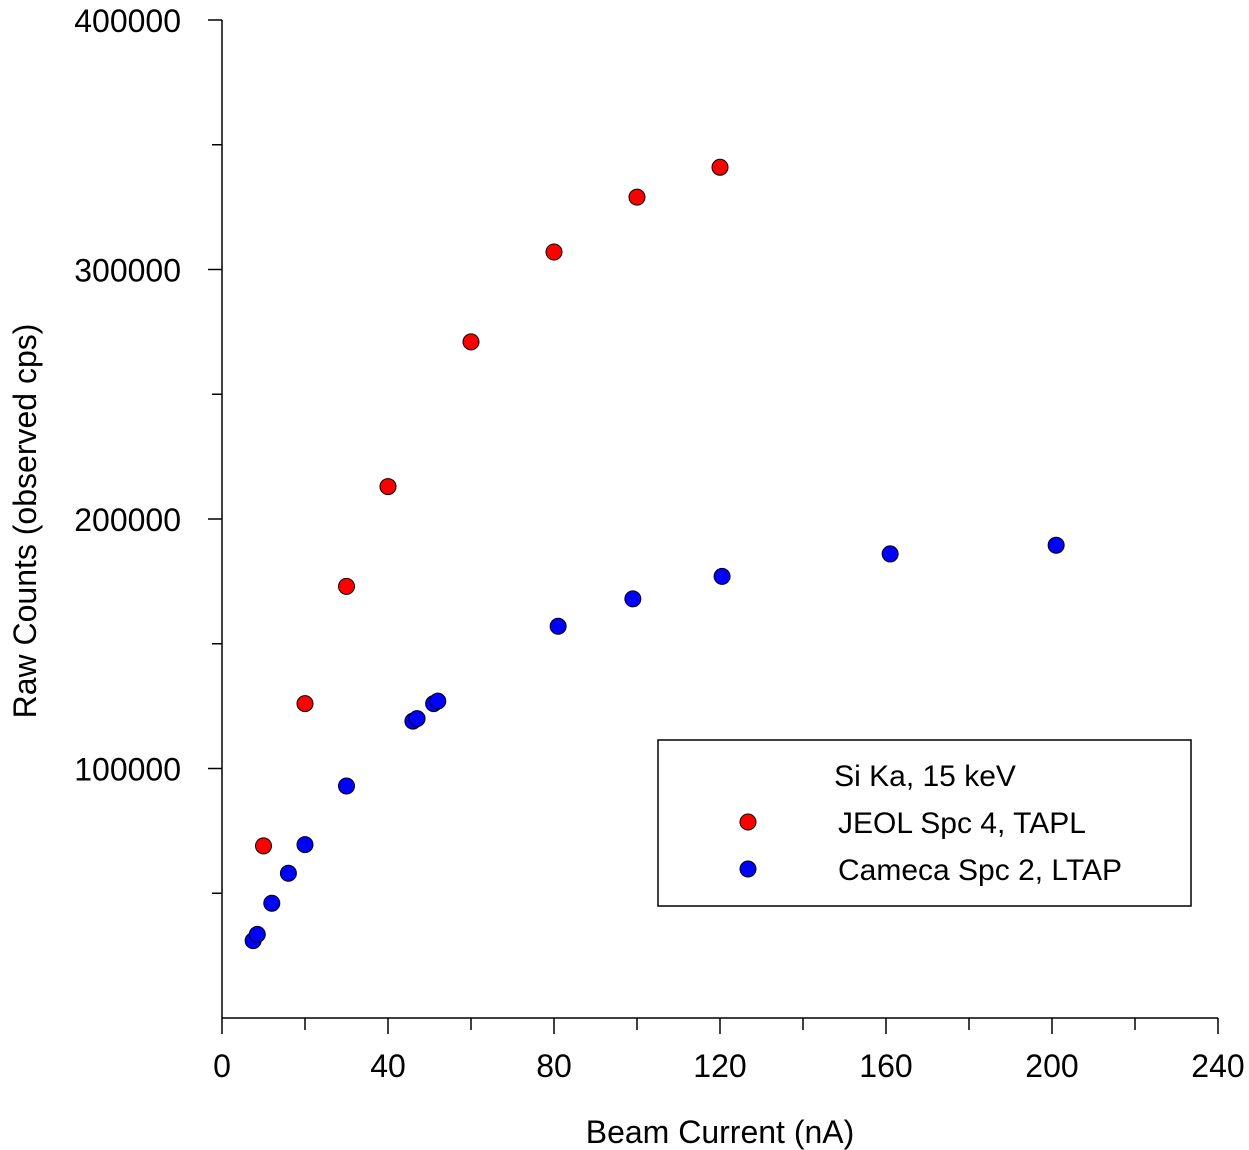  Describe the element at coordinates (748, 869) in the screenshot. I see `legend-marker-cameca` at that location.